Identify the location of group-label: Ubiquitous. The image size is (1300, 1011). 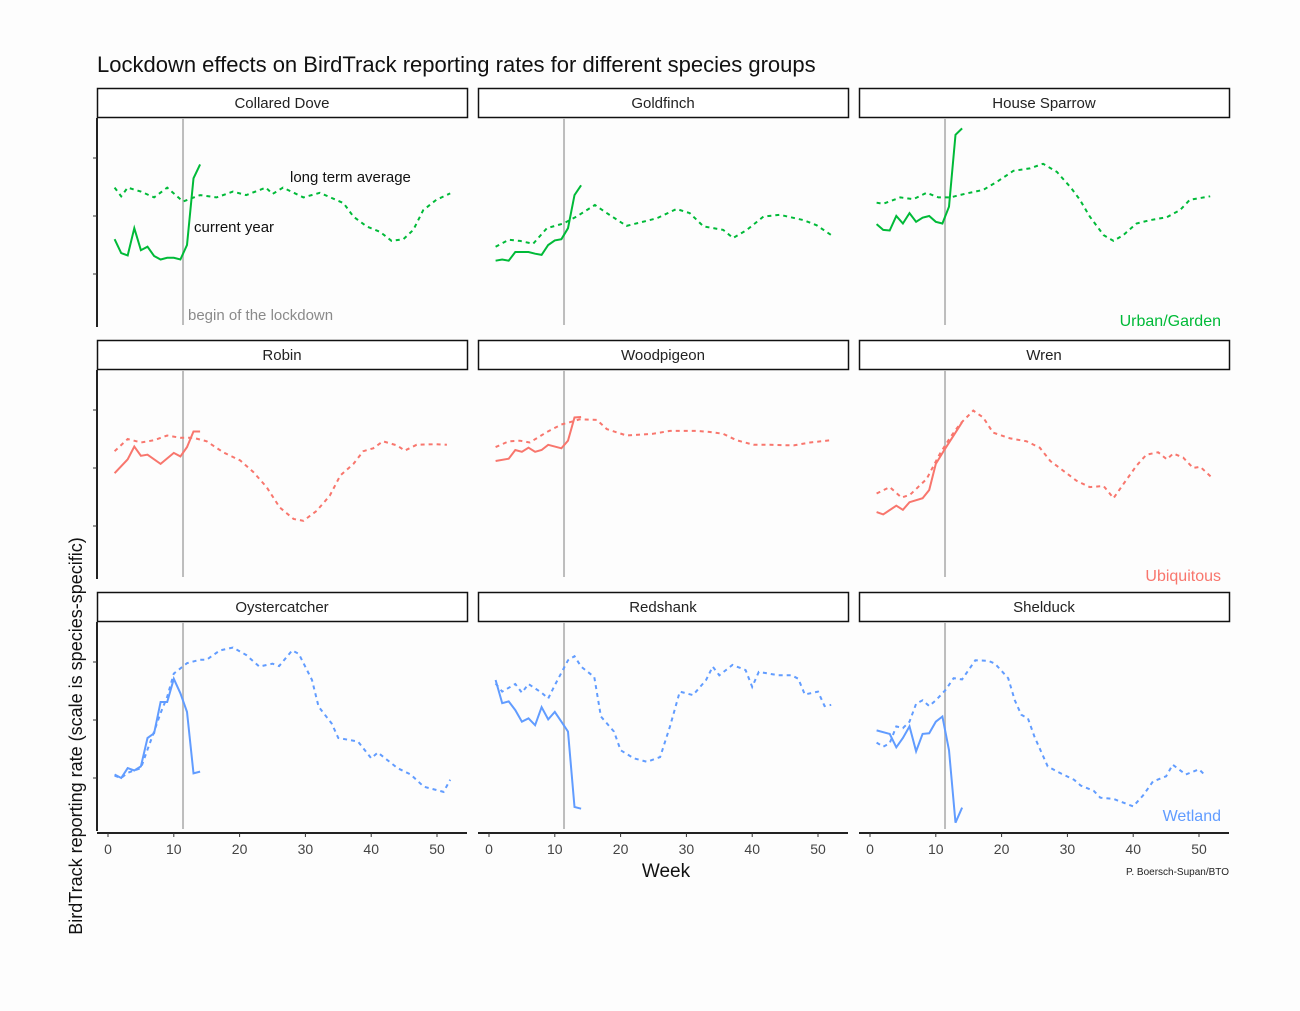
(1183, 576).